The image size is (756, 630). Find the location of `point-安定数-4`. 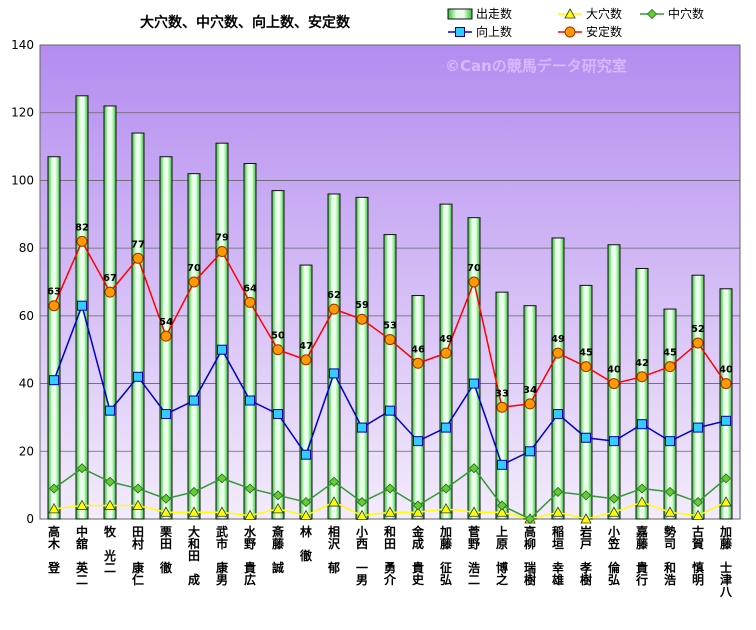

point-安定数-4 is located at coordinates (166, 336).